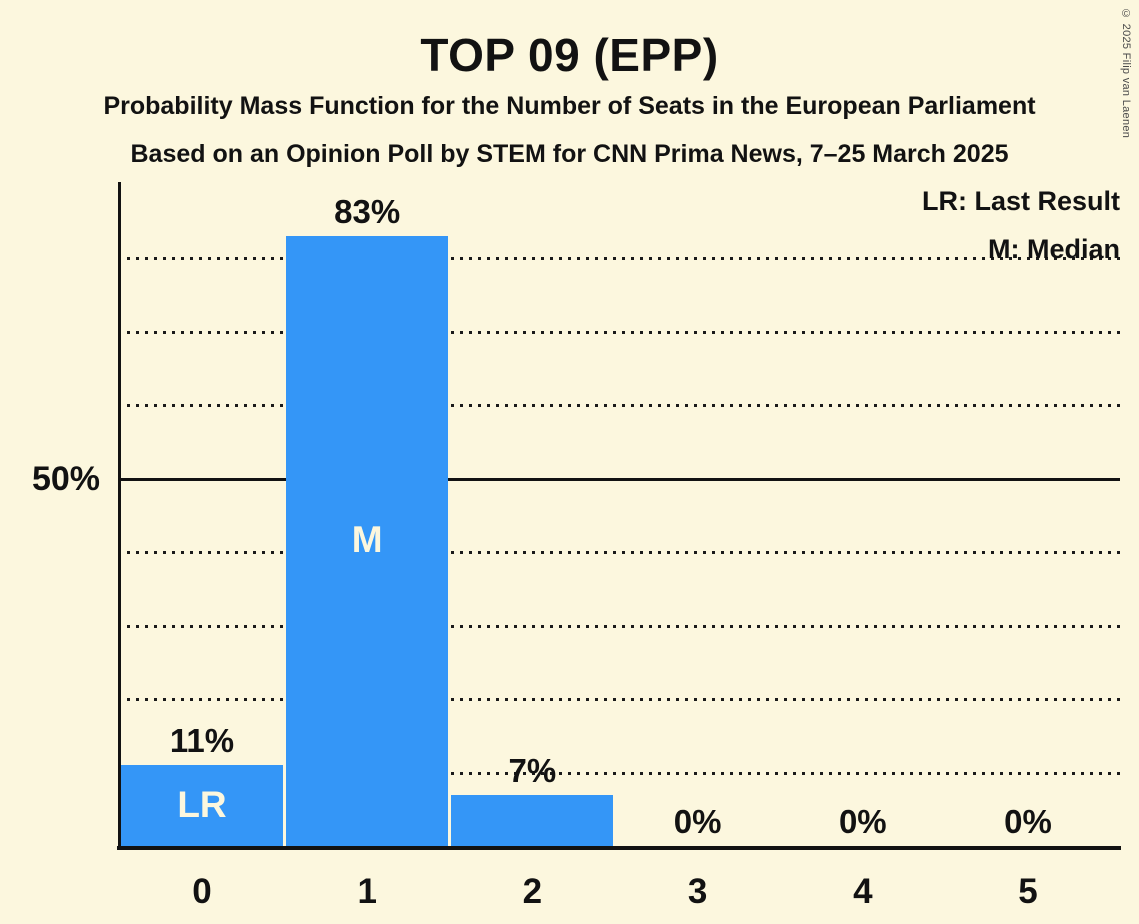 This screenshot has height=924, width=1139. Describe the element at coordinates (619, 405) in the screenshot. I see `gridline-60pct` at that location.